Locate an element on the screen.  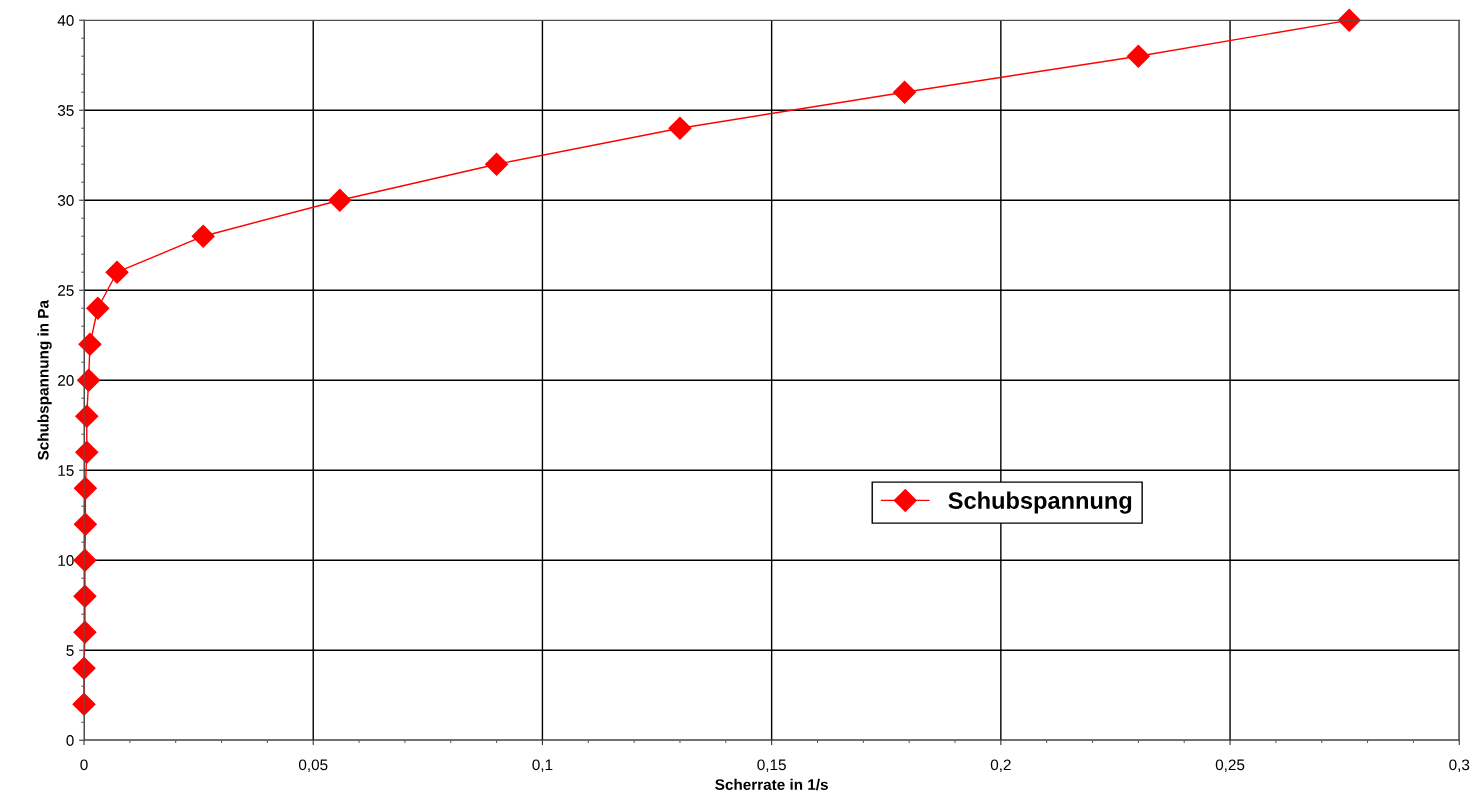
x-tick-label: 0,25 is located at coordinates (1230, 766).